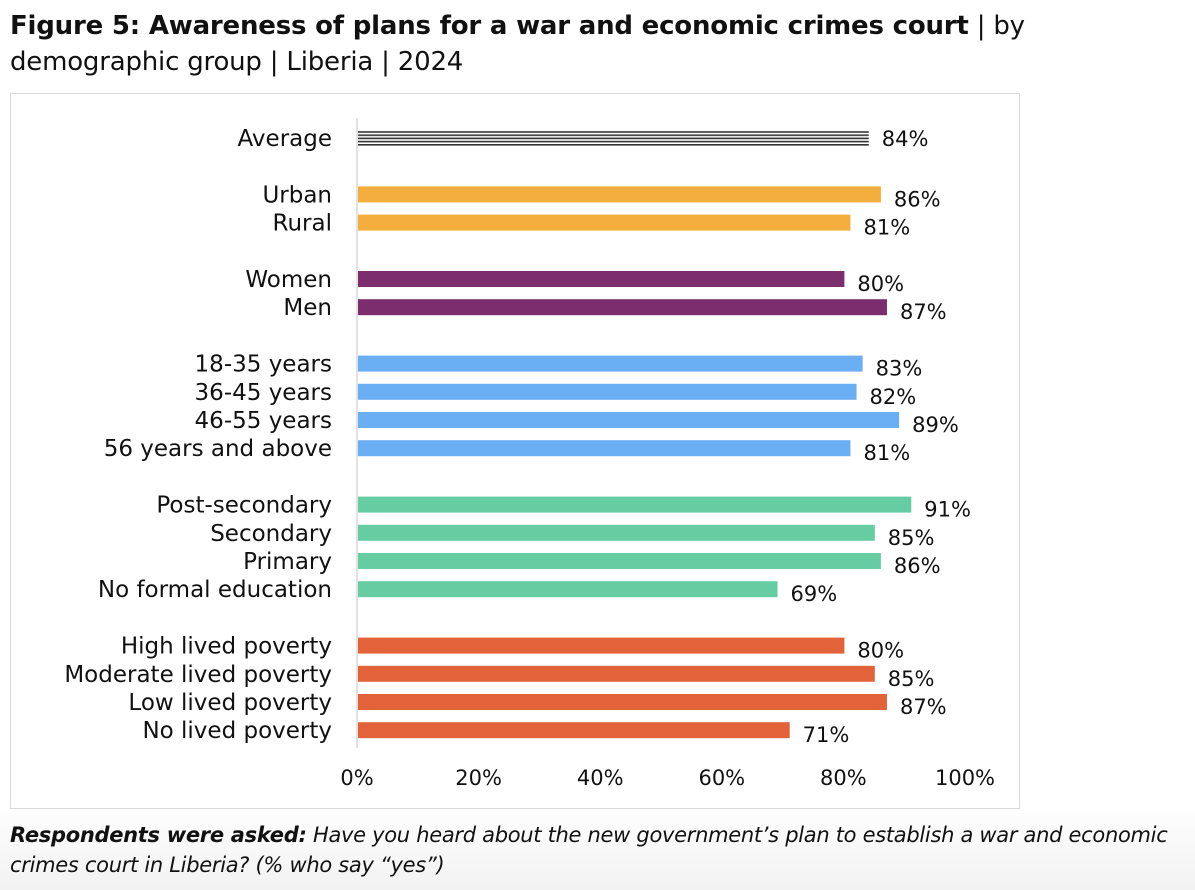  Describe the element at coordinates (616, 673) in the screenshot. I see `bar-moderate-lived-poverty` at that location.